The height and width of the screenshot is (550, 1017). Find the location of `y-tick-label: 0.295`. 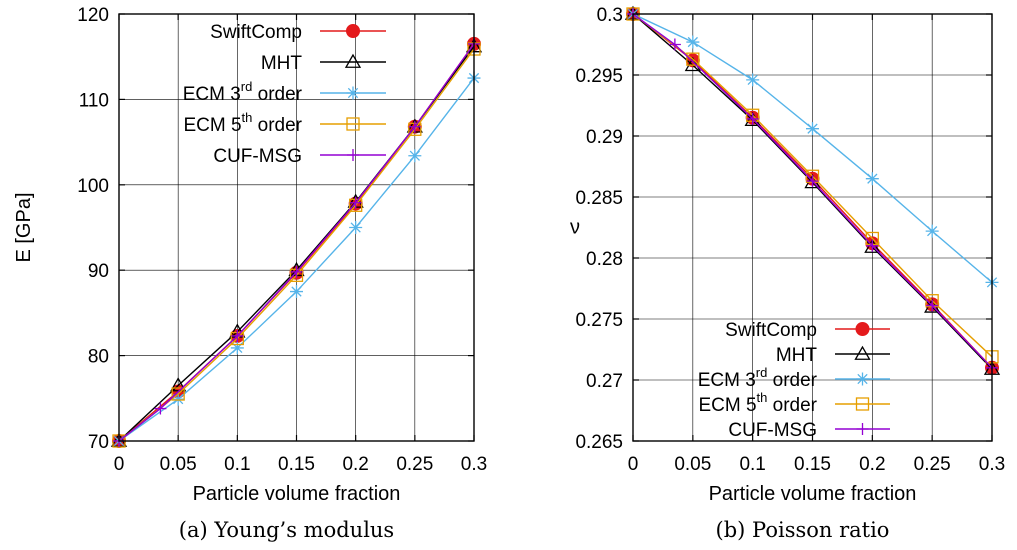

y-tick-label: 0.295 is located at coordinates (599, 76).